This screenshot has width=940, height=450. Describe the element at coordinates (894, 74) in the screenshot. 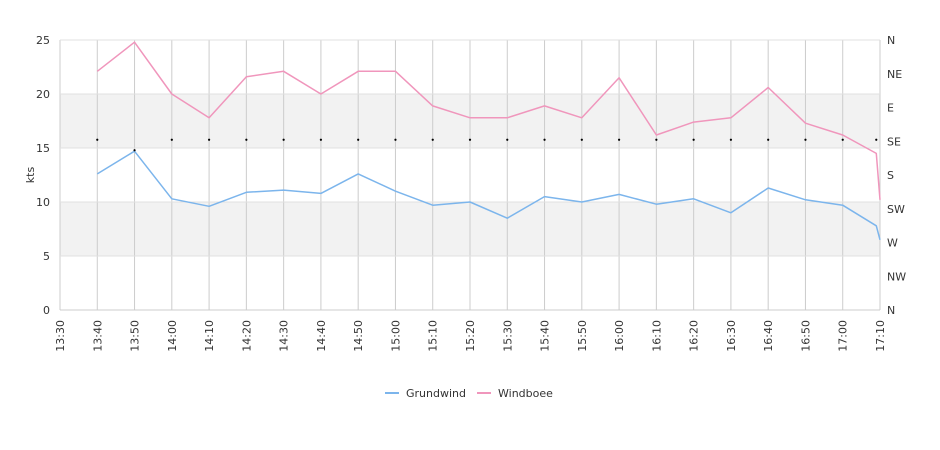

I see `direction-tick-label: NE` at that location.